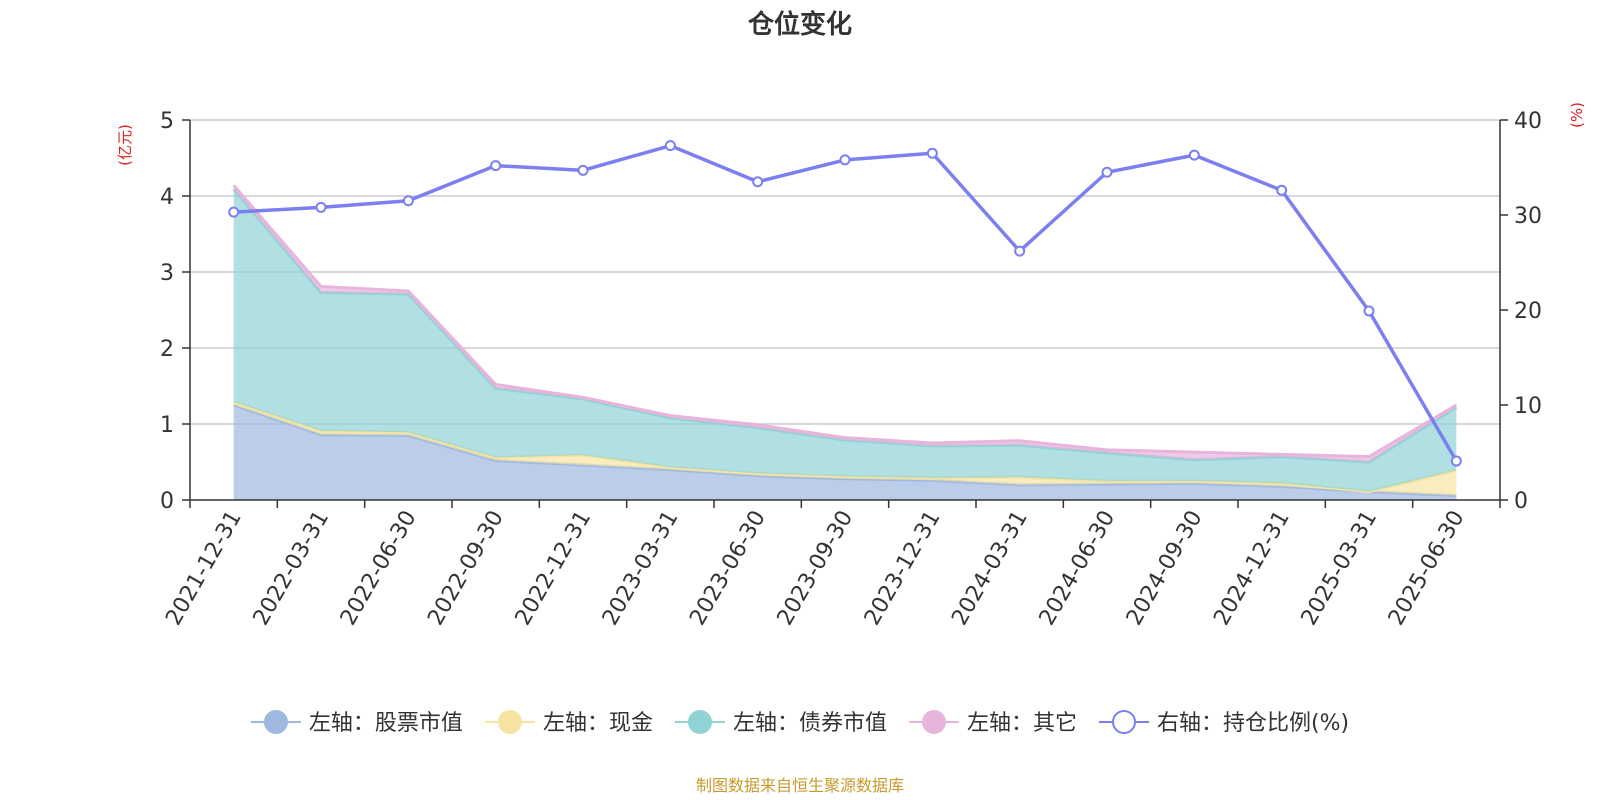 Image resolution: width=1600 pixels, height=800 pixels. Describe the element at coordinates (1427, 568) in the screenshot. I see `x-axis-tick-label: 2025-06-30` at that location.